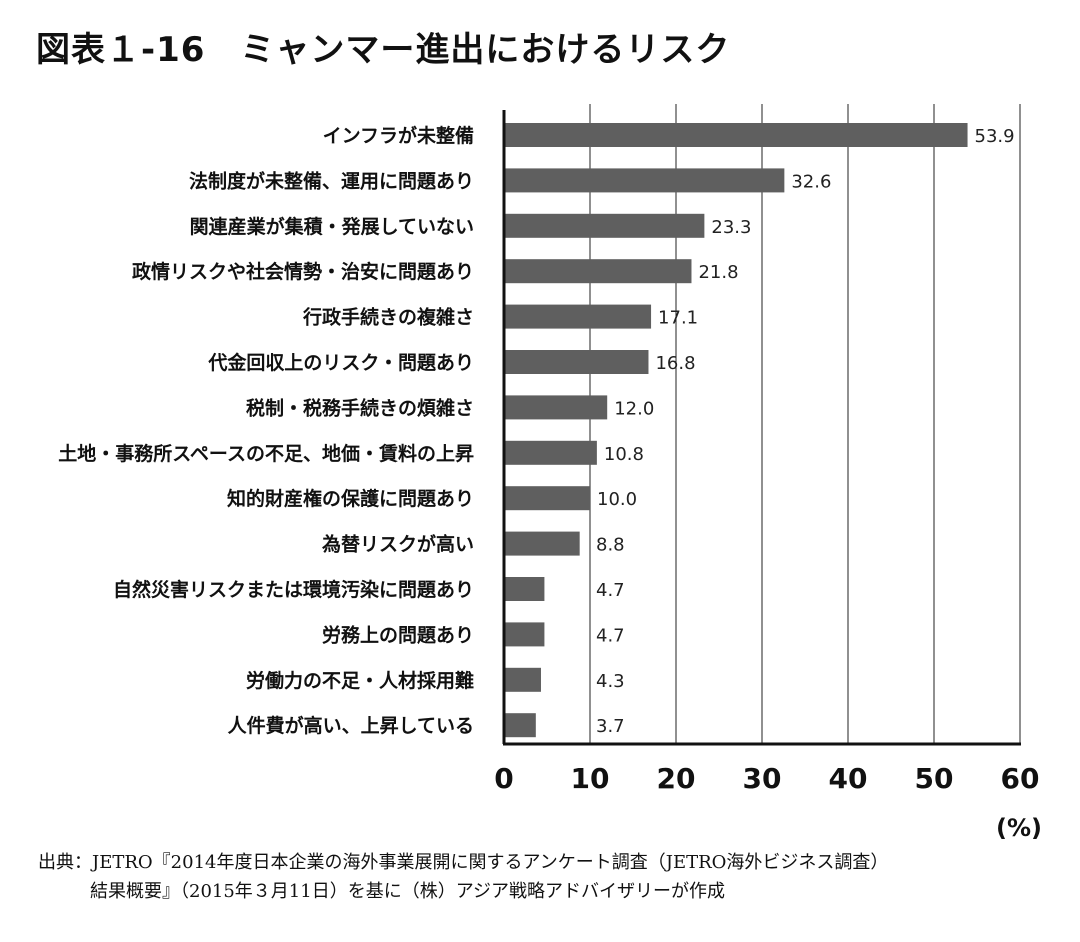 The width and height of the screenshot is (1080, 942). Describe the element at coordinates (293, 589) in the screenshot. I see `category-label: 自然災害リスクまたは環境汚染に問題あり` at that location.